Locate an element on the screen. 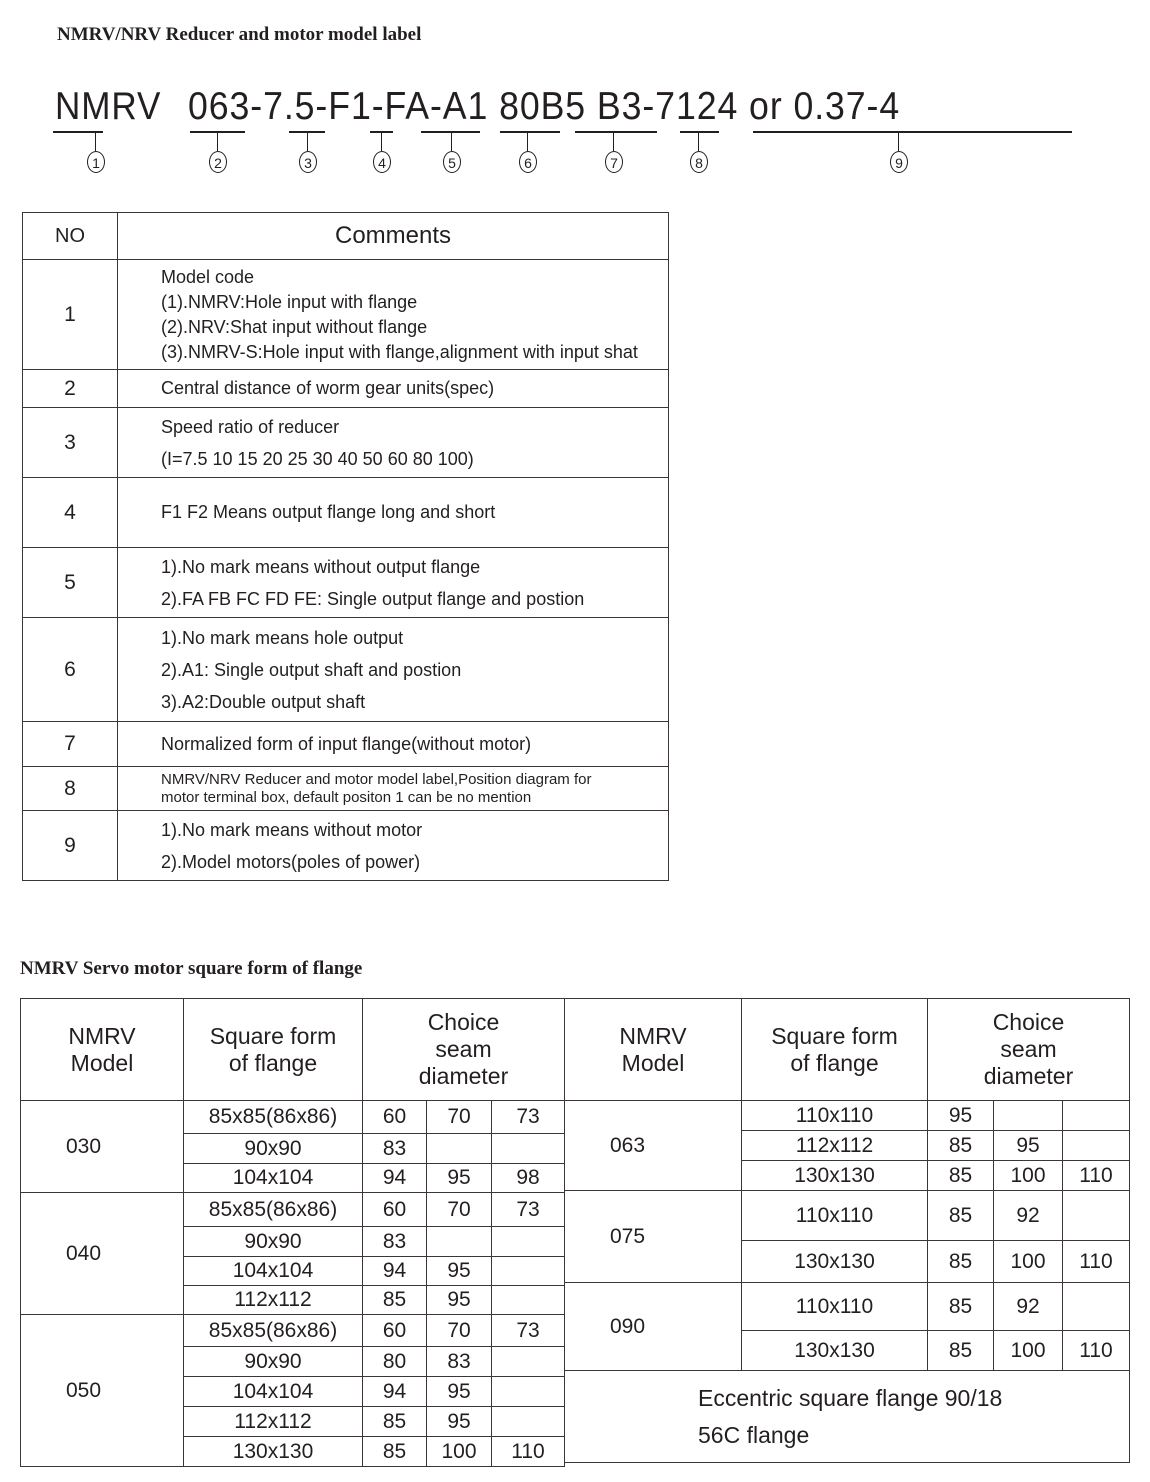 The width and height of the screenshot is (1150, 1482). model-cell: 050 is located at coordinates (102, 1390).